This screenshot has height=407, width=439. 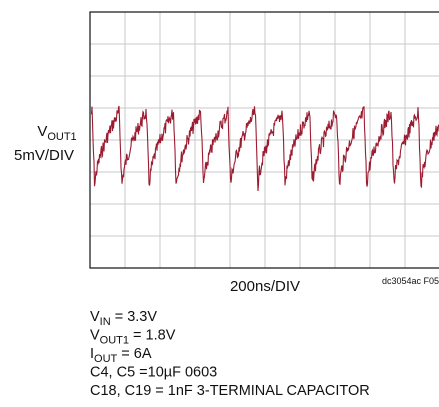 What do you see at coordinates (61, 137) in the screenshot?
I see `y-label-sub: OUT1` at bounding box center [61, 137].